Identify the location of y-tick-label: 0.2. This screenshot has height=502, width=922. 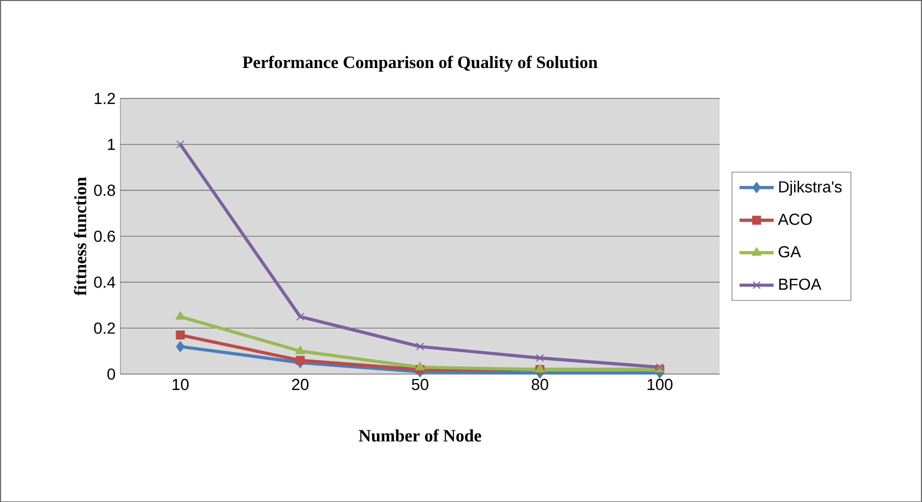
(104, 328).